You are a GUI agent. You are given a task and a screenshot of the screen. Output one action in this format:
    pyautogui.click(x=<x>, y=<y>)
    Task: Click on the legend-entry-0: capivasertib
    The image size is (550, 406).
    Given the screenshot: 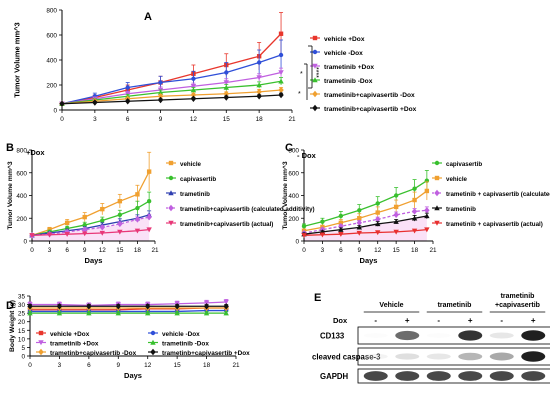 What is the action you would take?
    pyautogui.click(x=457, y=164)
    